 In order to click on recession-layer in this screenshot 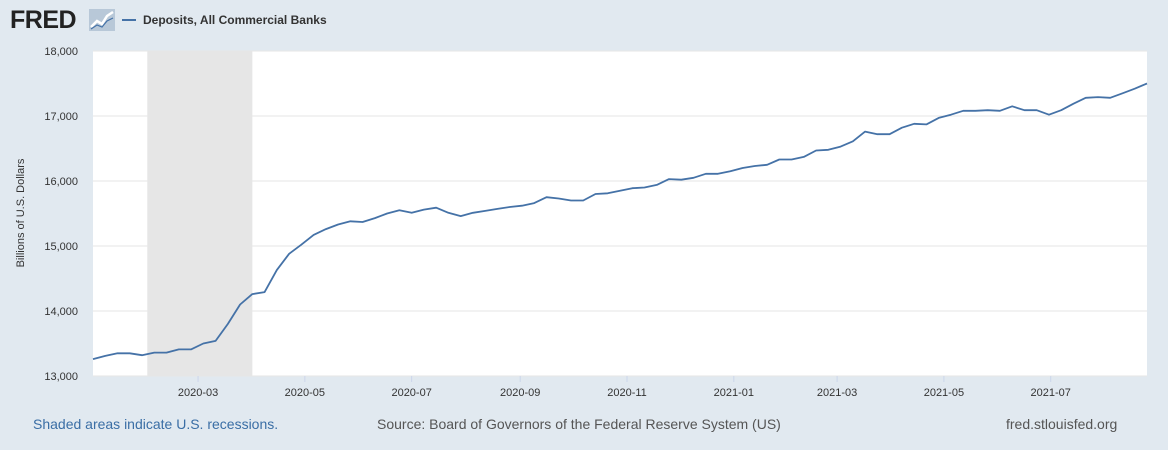, I will do `click(200, 213)`.